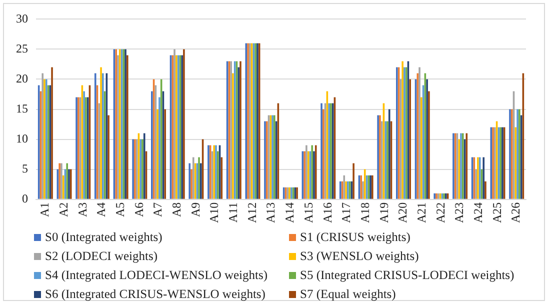 The height and width of the screenshot is (305, 550). Describe the element at coordinates (22, 78) in the screenshot. I see `y-tick-label: 20` at that location.